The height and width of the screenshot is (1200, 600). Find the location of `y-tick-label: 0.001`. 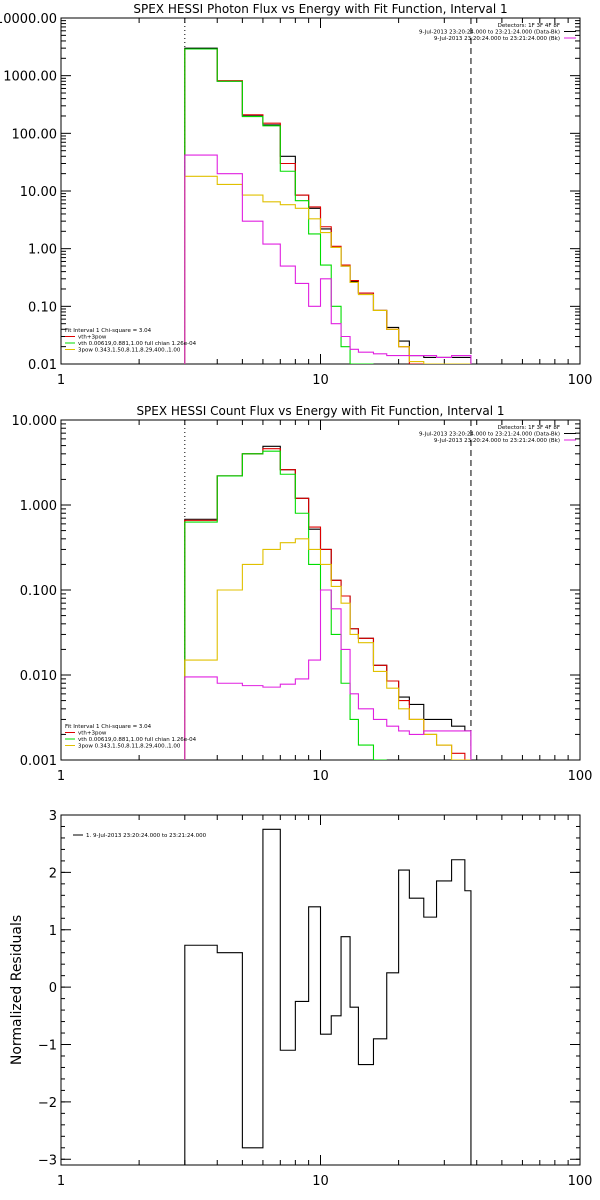

y-tick-label: 0.001 is located at coordinates (38, 761).